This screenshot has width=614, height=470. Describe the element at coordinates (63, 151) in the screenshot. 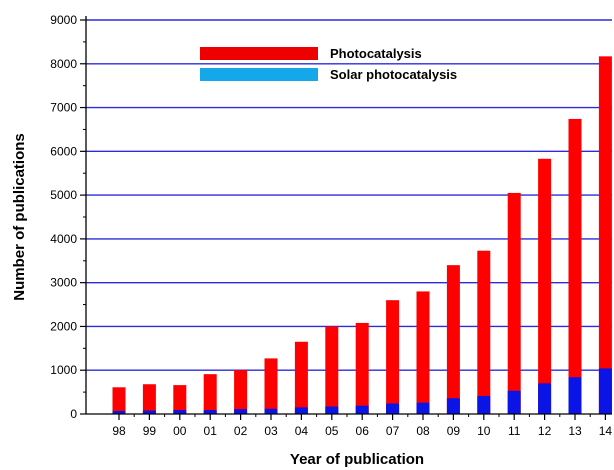

I see `y-tick-label-6000: 6000` at that location.